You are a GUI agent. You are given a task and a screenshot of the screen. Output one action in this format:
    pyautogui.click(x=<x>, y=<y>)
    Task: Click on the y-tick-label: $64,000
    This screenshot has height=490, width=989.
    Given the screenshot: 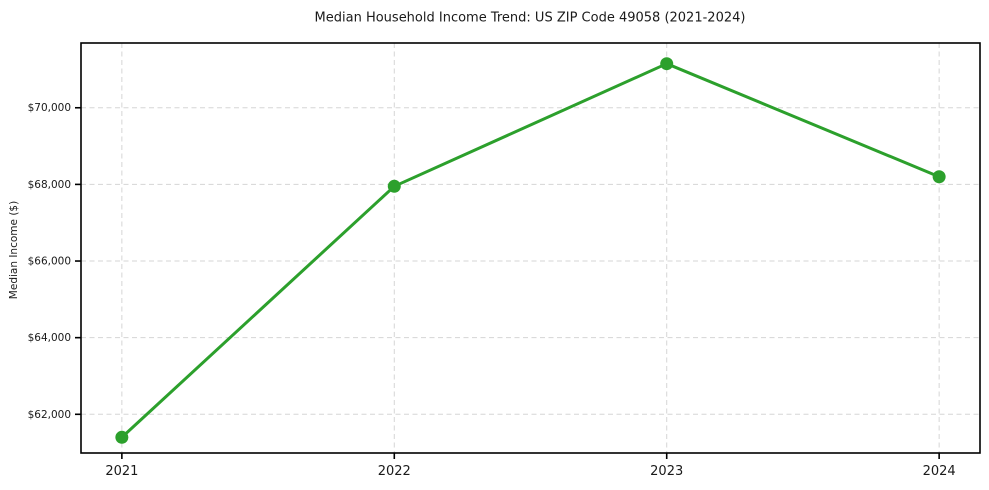 What is the action you would take?
    pyautogui.click(x=49, y=338)
    